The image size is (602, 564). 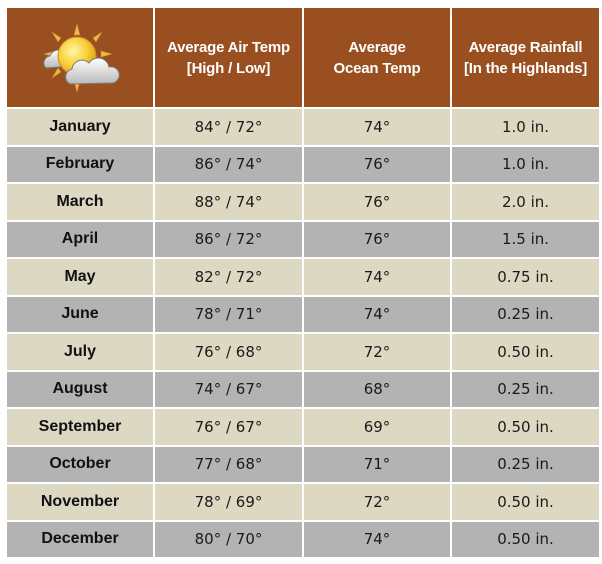 What do you see at coordinates (228, 47) in the screenshot?
I see `header-air-temp-line1: Average Air Temp` at bounding box center [228, 47].